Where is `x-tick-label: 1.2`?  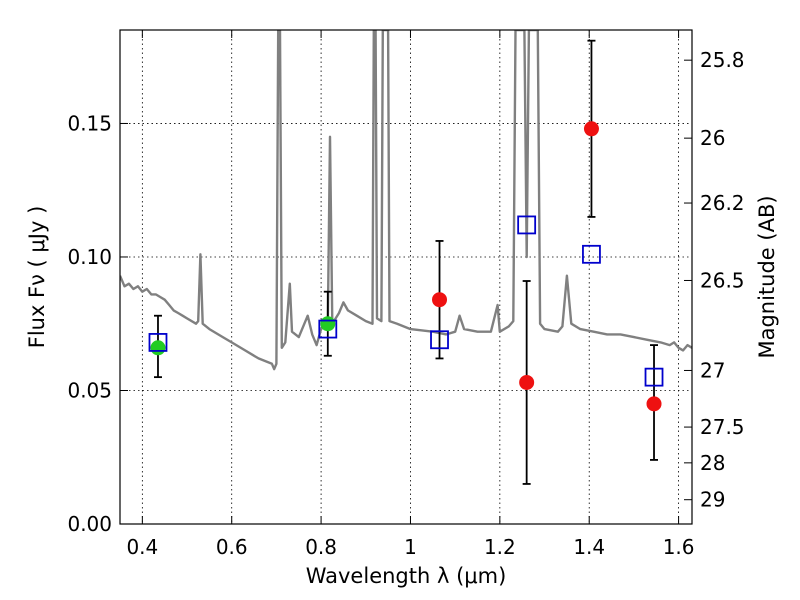
x-tick-label: 1.2 is located at coordinates (500, 547).